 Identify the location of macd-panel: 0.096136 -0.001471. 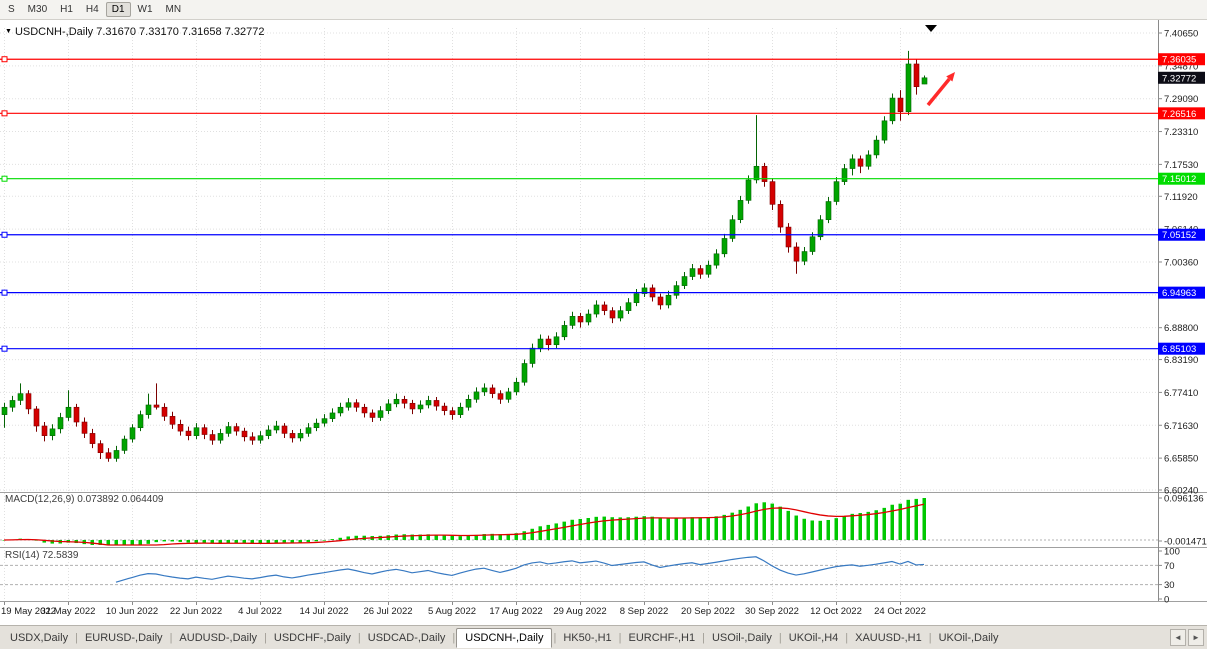
(603, 521).